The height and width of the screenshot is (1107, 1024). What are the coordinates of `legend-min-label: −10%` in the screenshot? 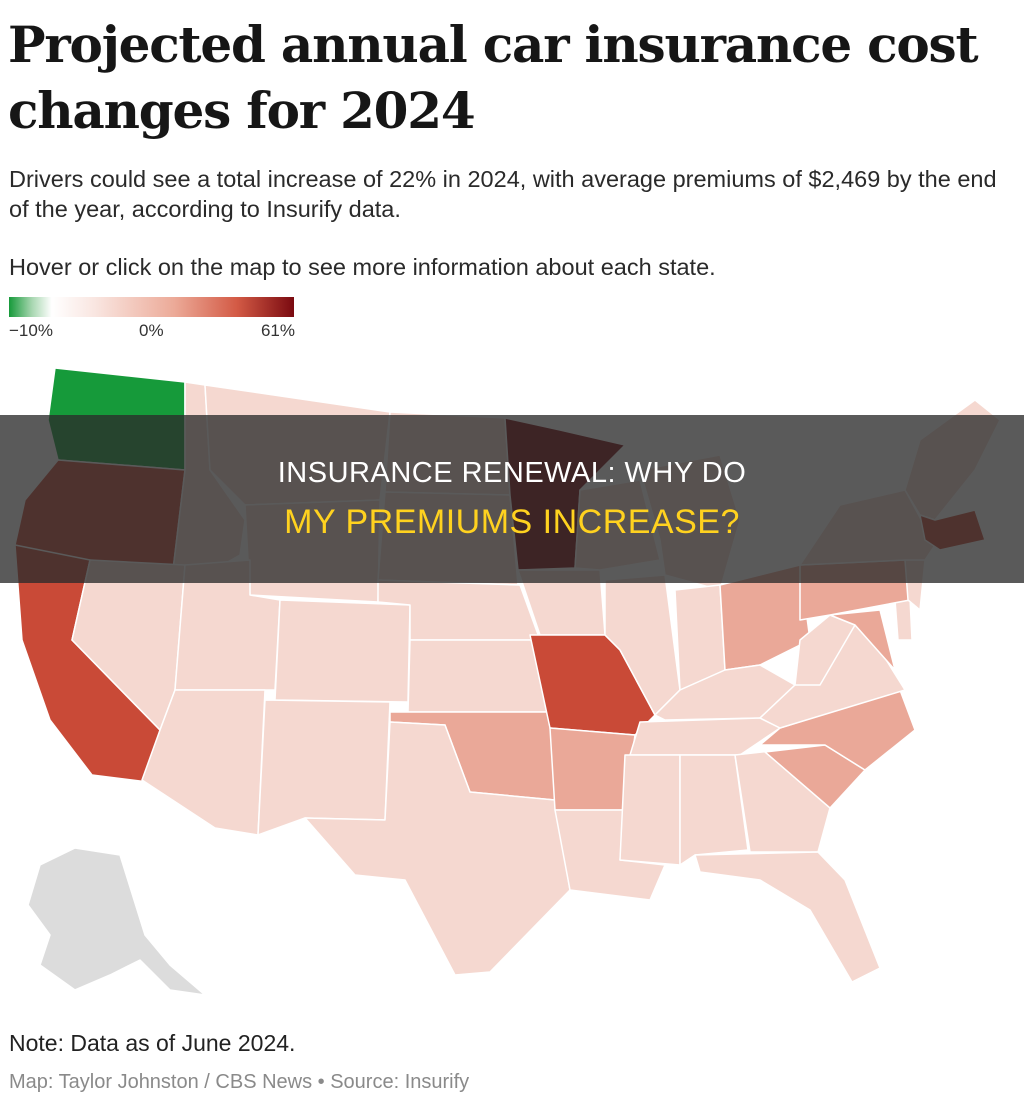 It's located at (31, 330).